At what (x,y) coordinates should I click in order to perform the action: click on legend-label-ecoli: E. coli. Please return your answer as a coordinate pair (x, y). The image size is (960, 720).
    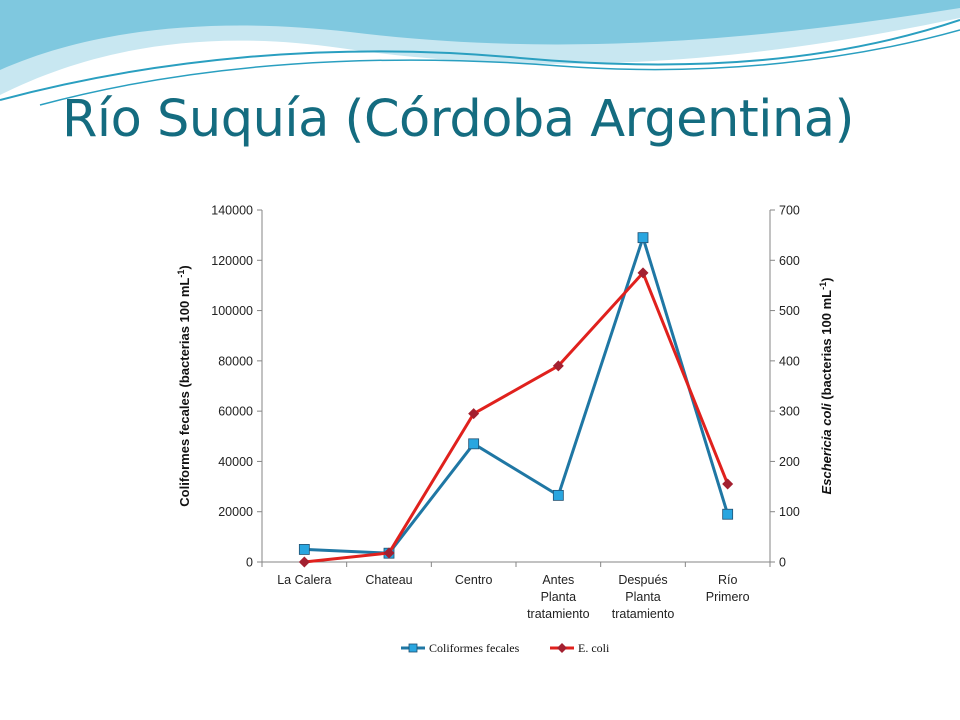
    Looking at the image, I should click on (594, 648).